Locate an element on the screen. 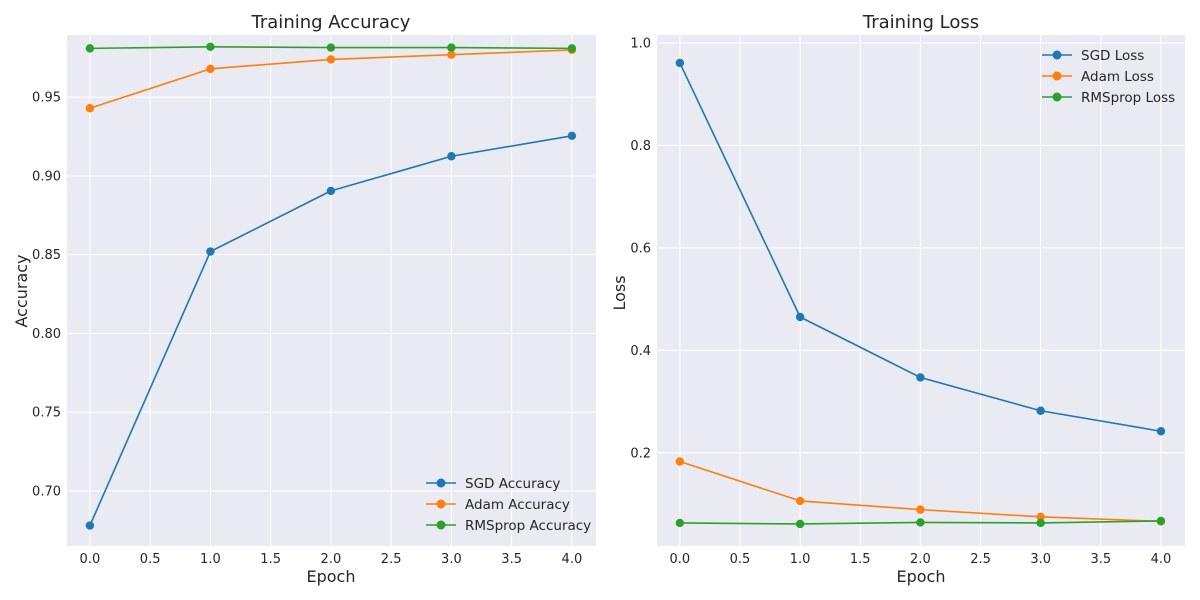 This screenshot has height=600, width=1200. accuracy-x-tick-label: 0.0 is located at coordinates (90, 559).